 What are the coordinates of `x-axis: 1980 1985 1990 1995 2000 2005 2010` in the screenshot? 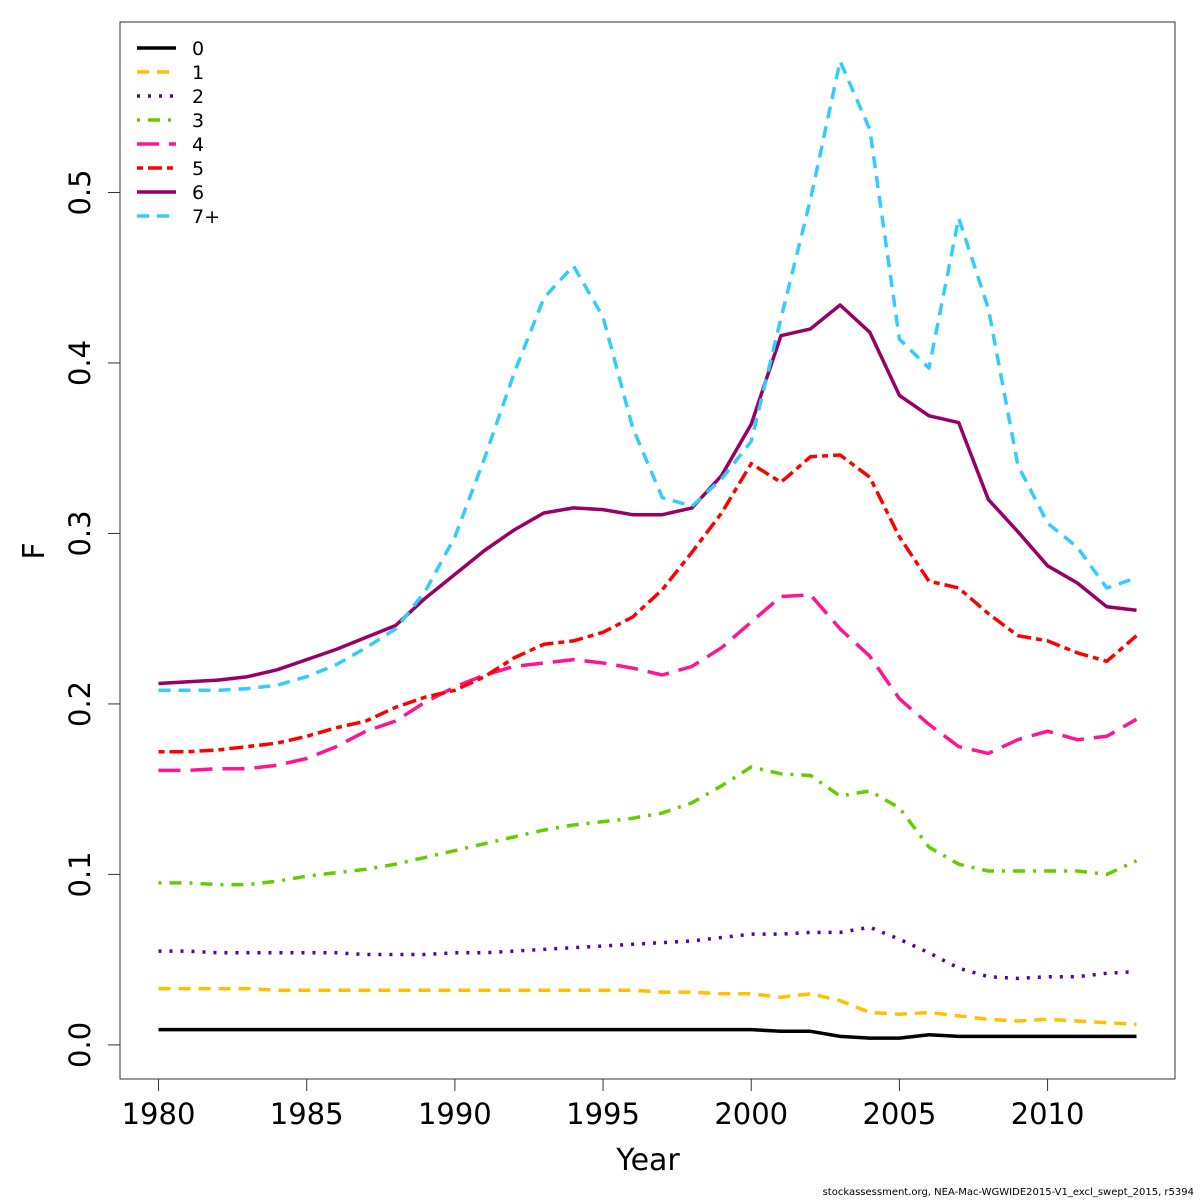 It's located at (603, 1104).